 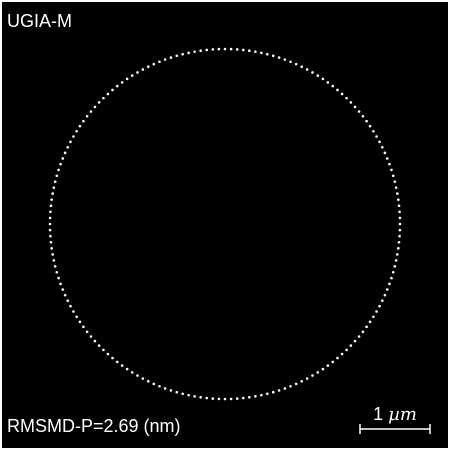 What do you see at coordinates (402, 414) in the screenshot?
I see `scale-bar-unit: µm` at bounding box center [402, 414].